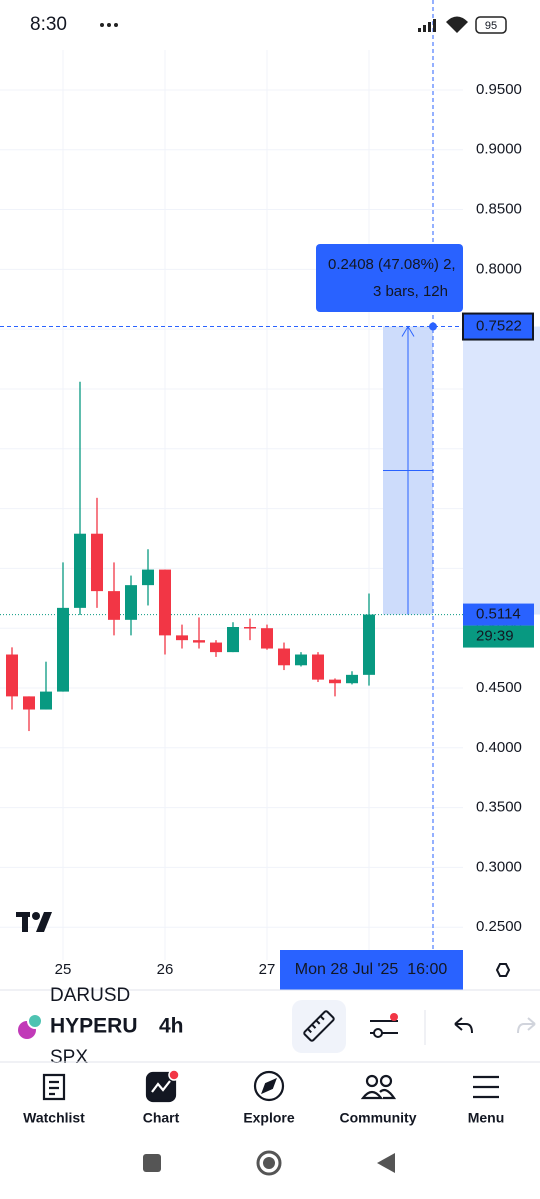 The height and width of the screenshot is (1199, 540). Describe the element at coordinates (499, 807) in the screenshot. I see `y-tick-label: 0.3500` at that location.